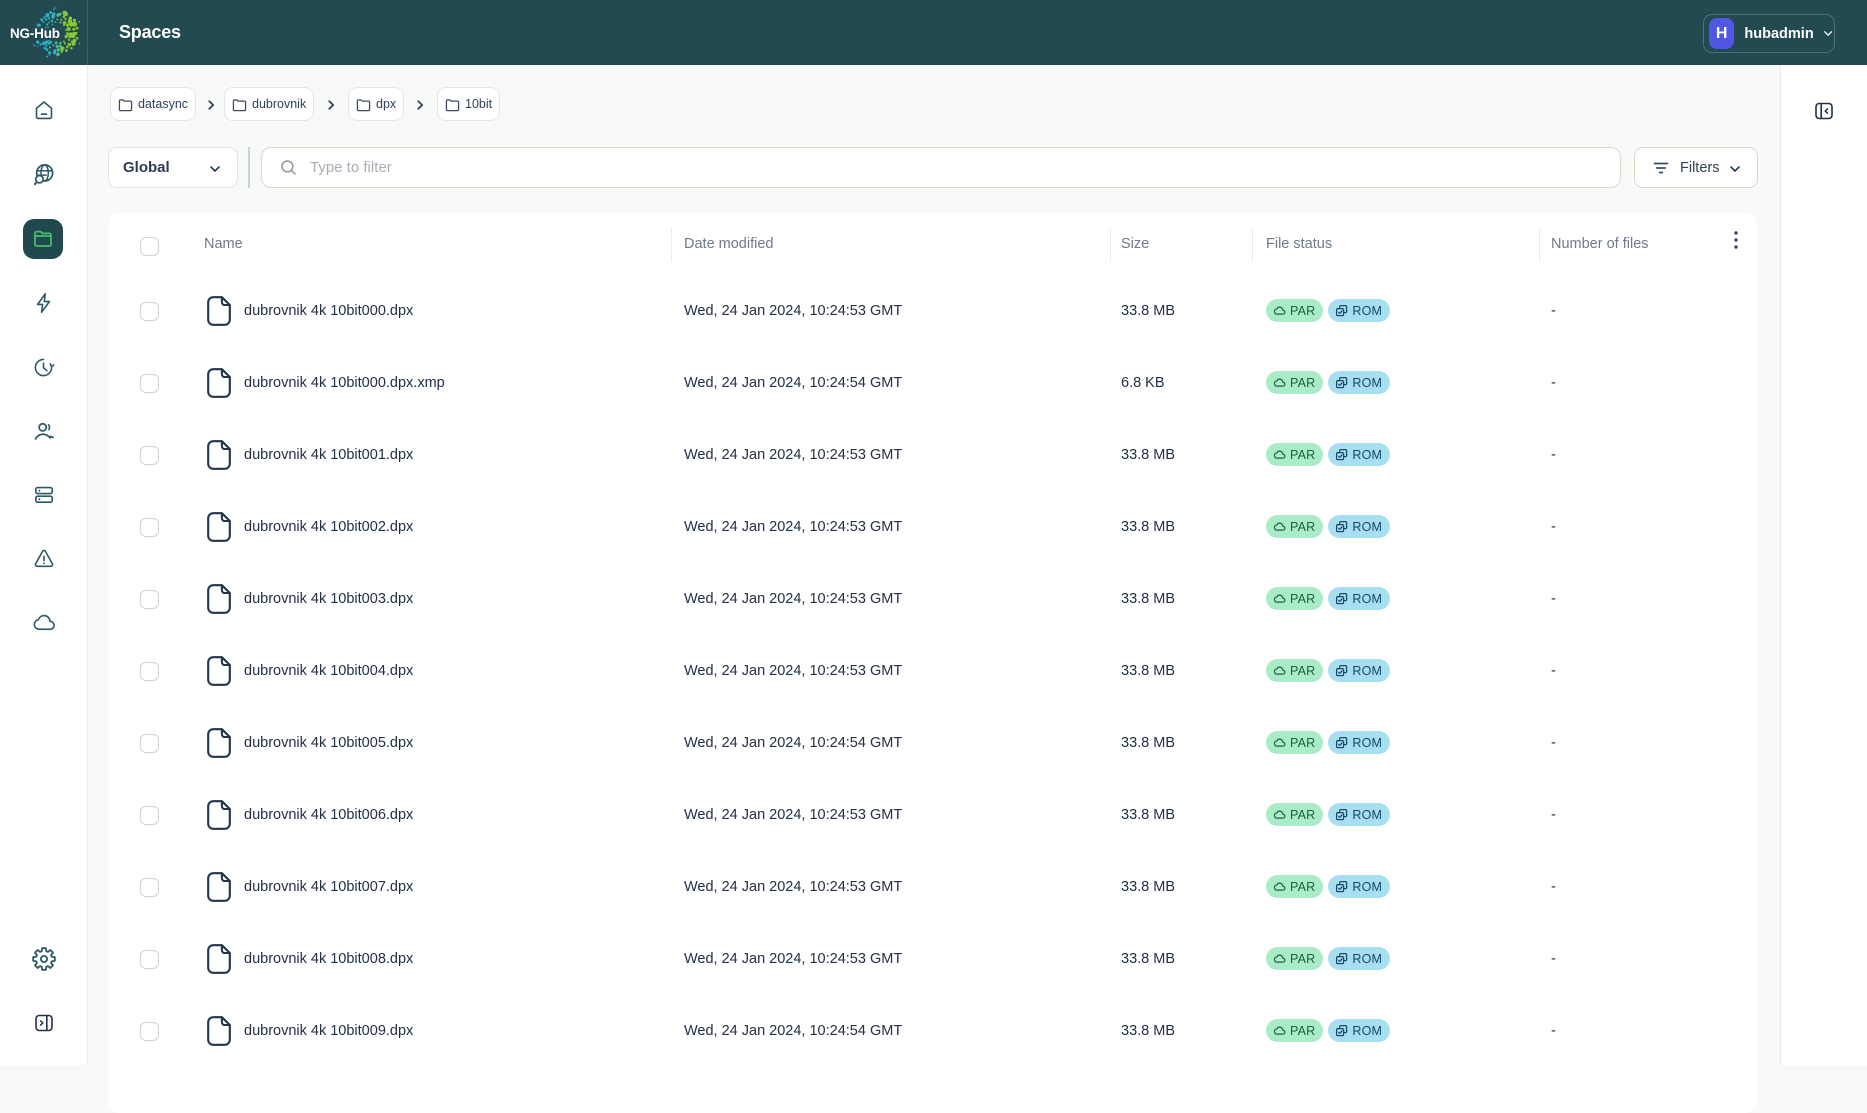  I want to click on svg-text: NG-Hub, so click(35, 33).